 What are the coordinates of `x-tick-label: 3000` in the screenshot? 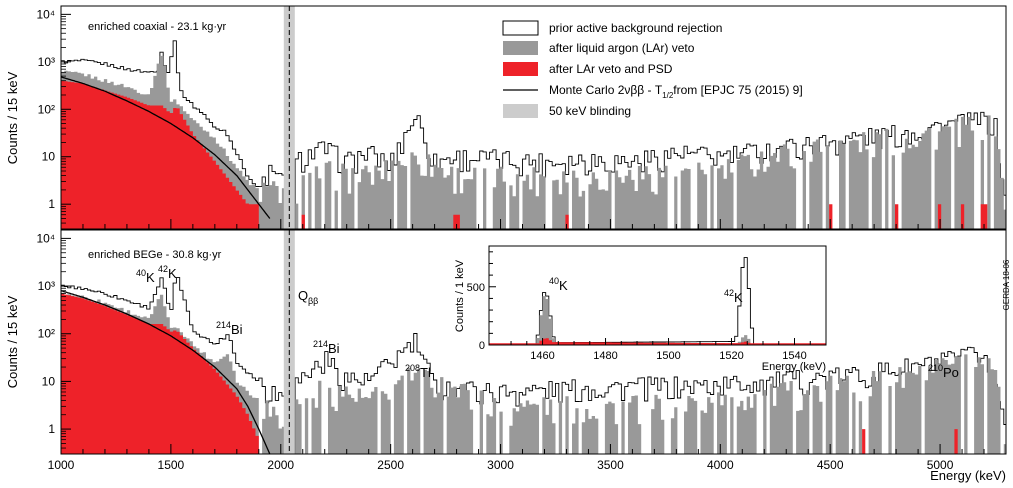 It's located at (500, 465).